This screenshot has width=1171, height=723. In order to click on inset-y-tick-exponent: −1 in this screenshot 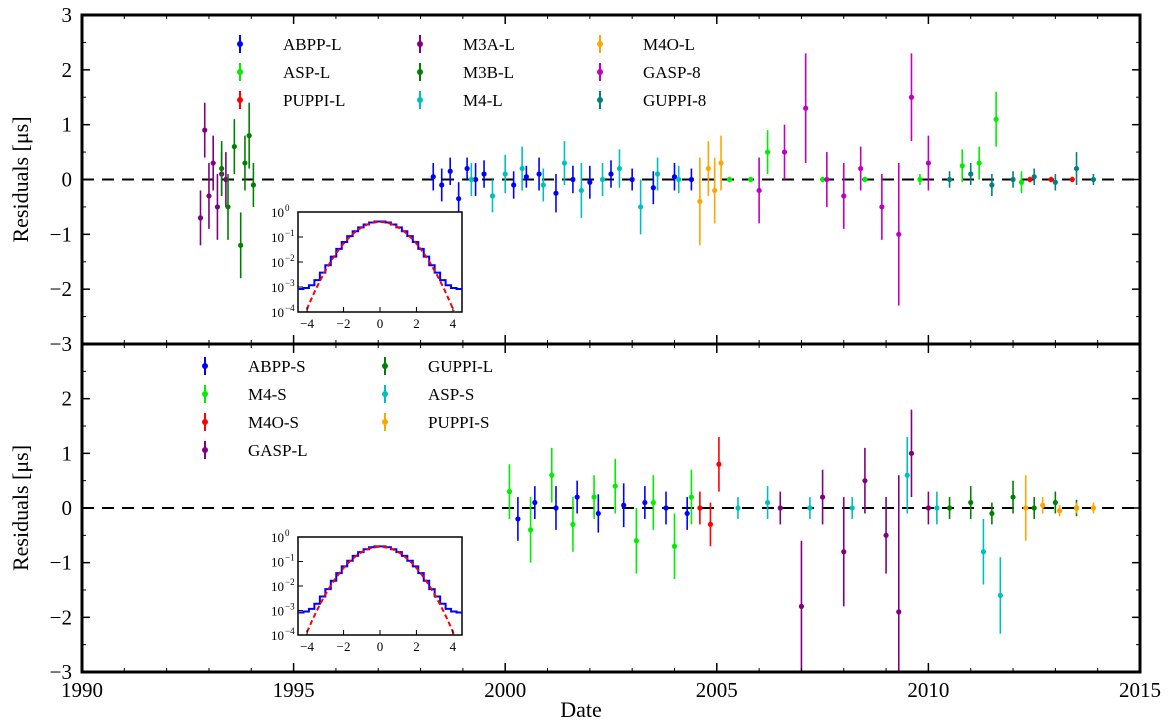, I will do `click(290, 558)`.